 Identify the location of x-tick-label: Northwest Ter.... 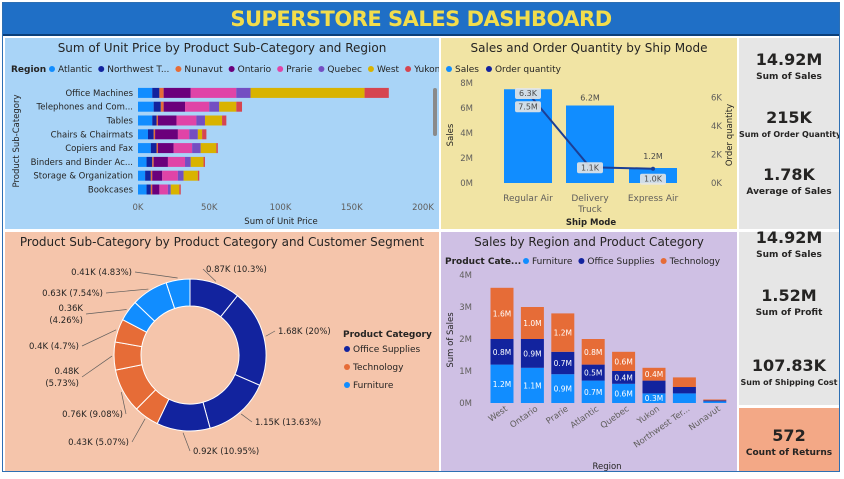
(662, 427).